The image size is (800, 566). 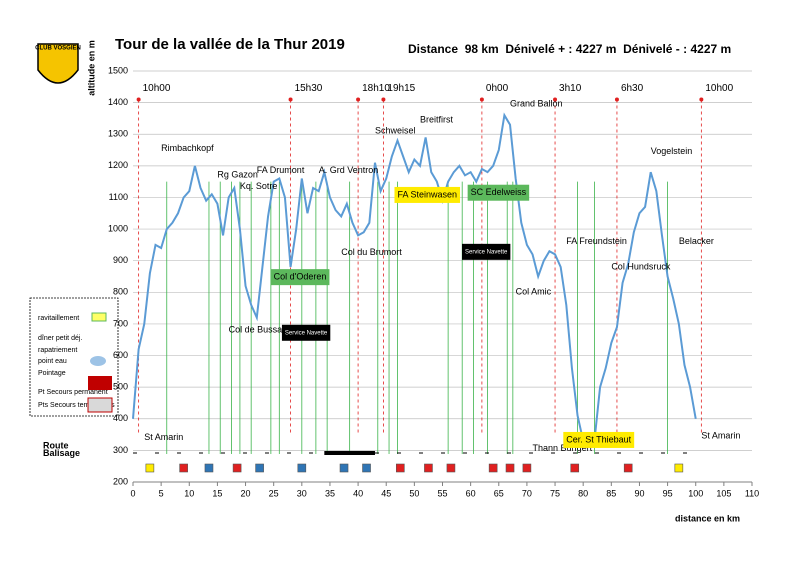 I want to click on place-label: St Amarin, so click(x=163, y=437).